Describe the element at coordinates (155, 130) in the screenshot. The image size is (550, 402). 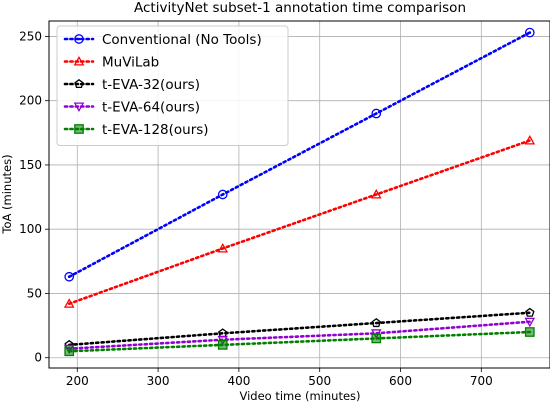
I see `legend-label: t-EVA-128(ours)` at that location.